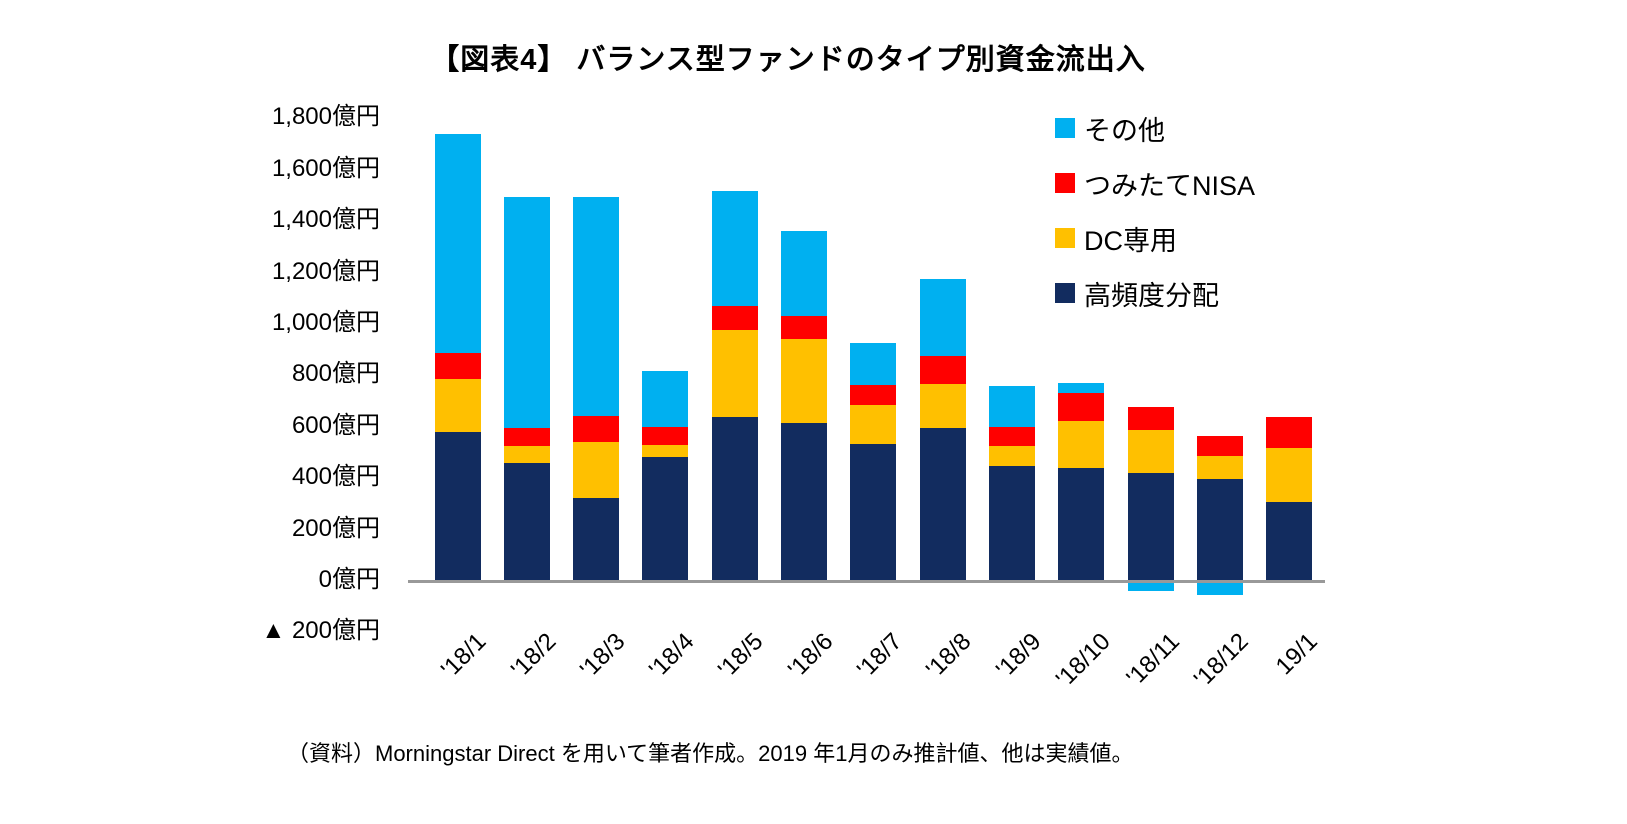  What do you see at coordinates (880, 656) in the screenshot?
I see `x-tick-label: '18/7` at bounding box center [880, 656].